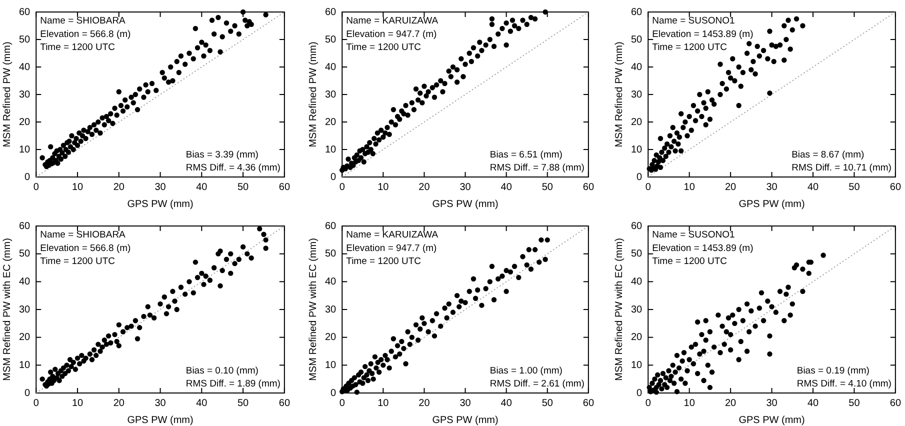  I want to click on annotation: RMS Diff. = 4.36 (mm), so click(233, 168).